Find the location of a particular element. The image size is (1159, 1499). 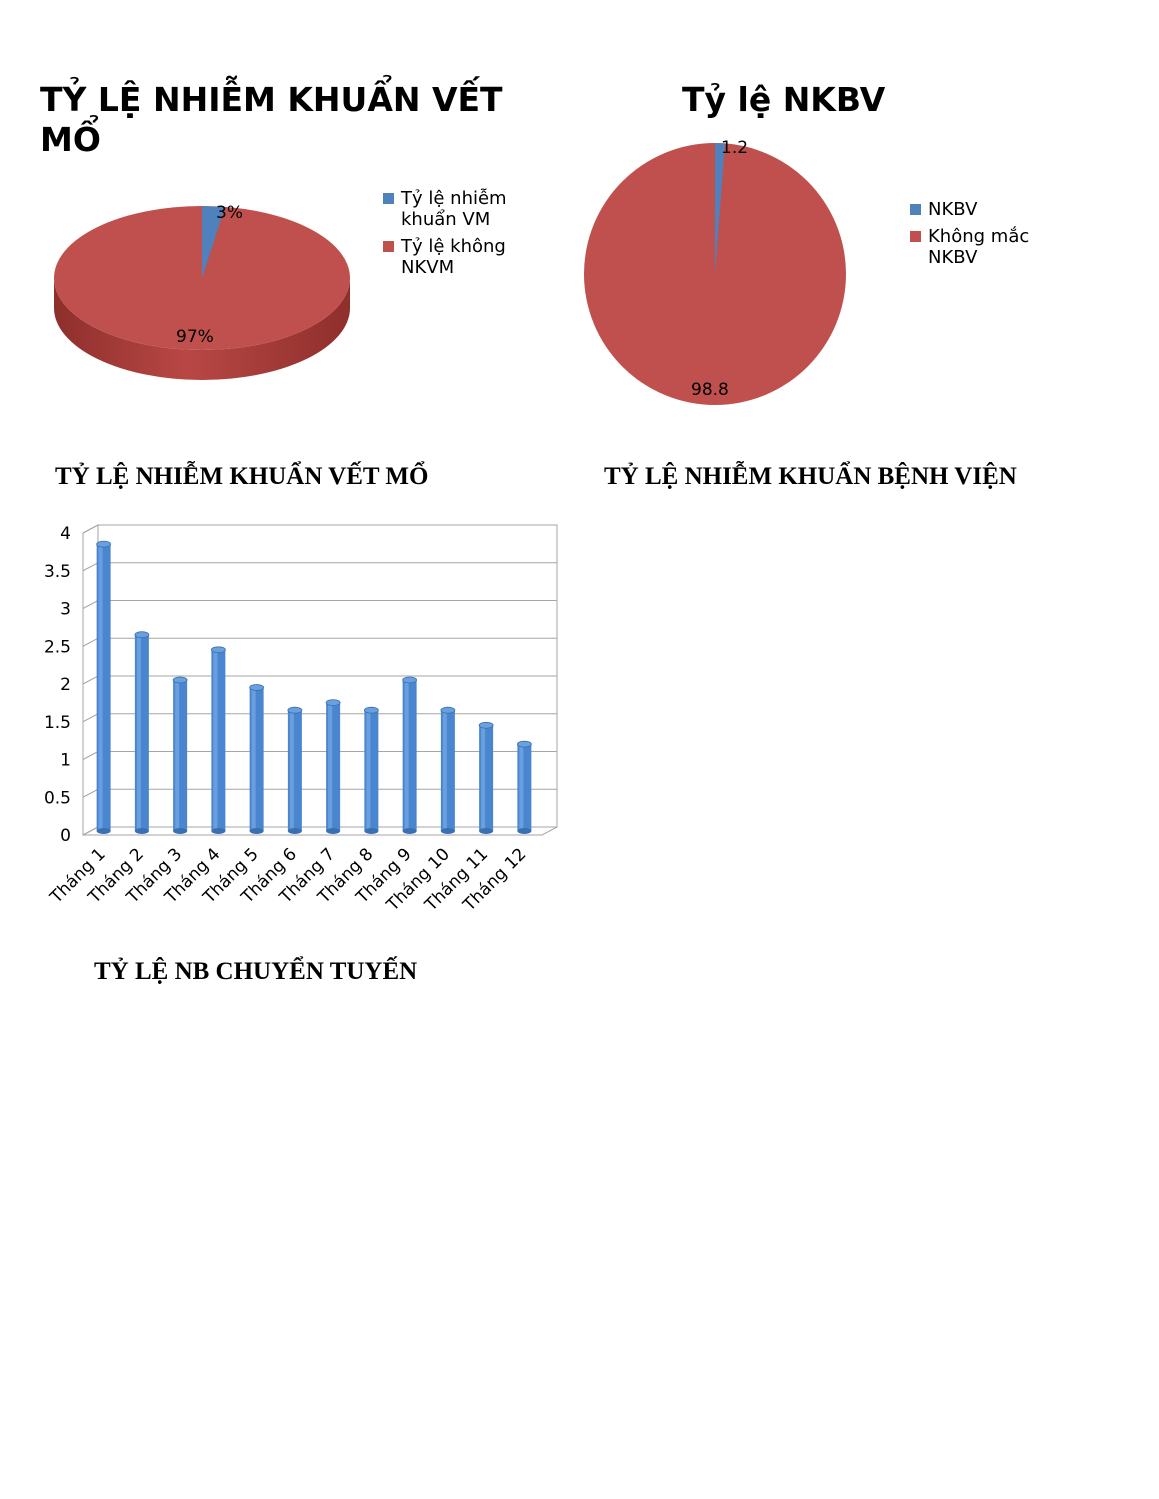

surgical-pie-label-no-infection: 97% is located at coordinates (195, 337).